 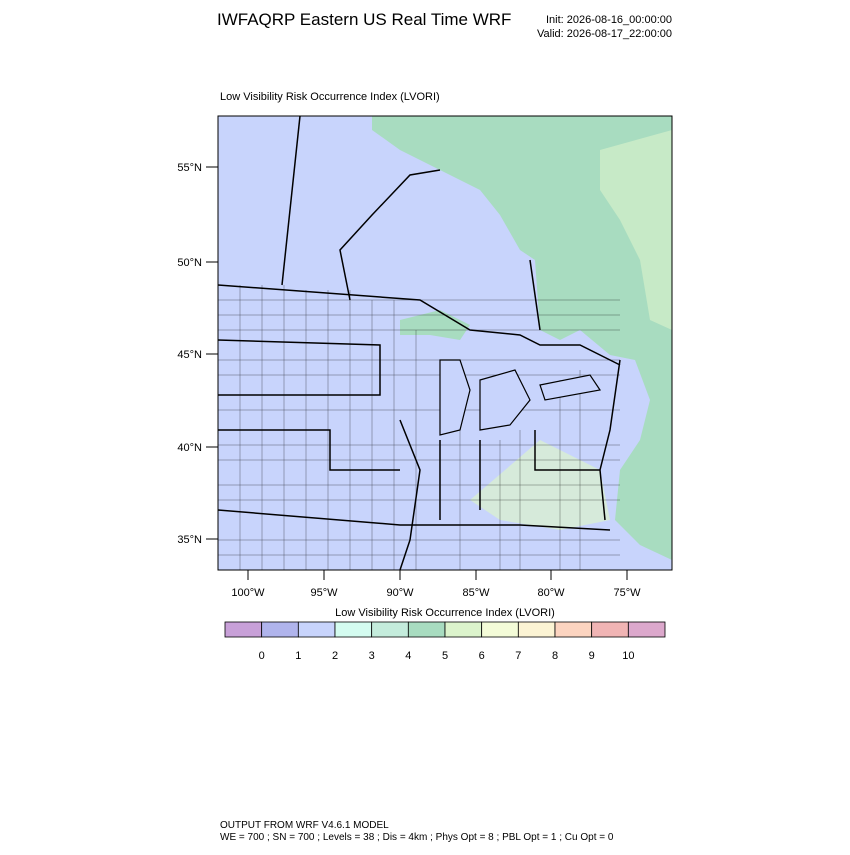 What do you see at coordinates (324, 593) in the screenshot?
I see `lon-label: 95°W` at bounding box center [324, 593].